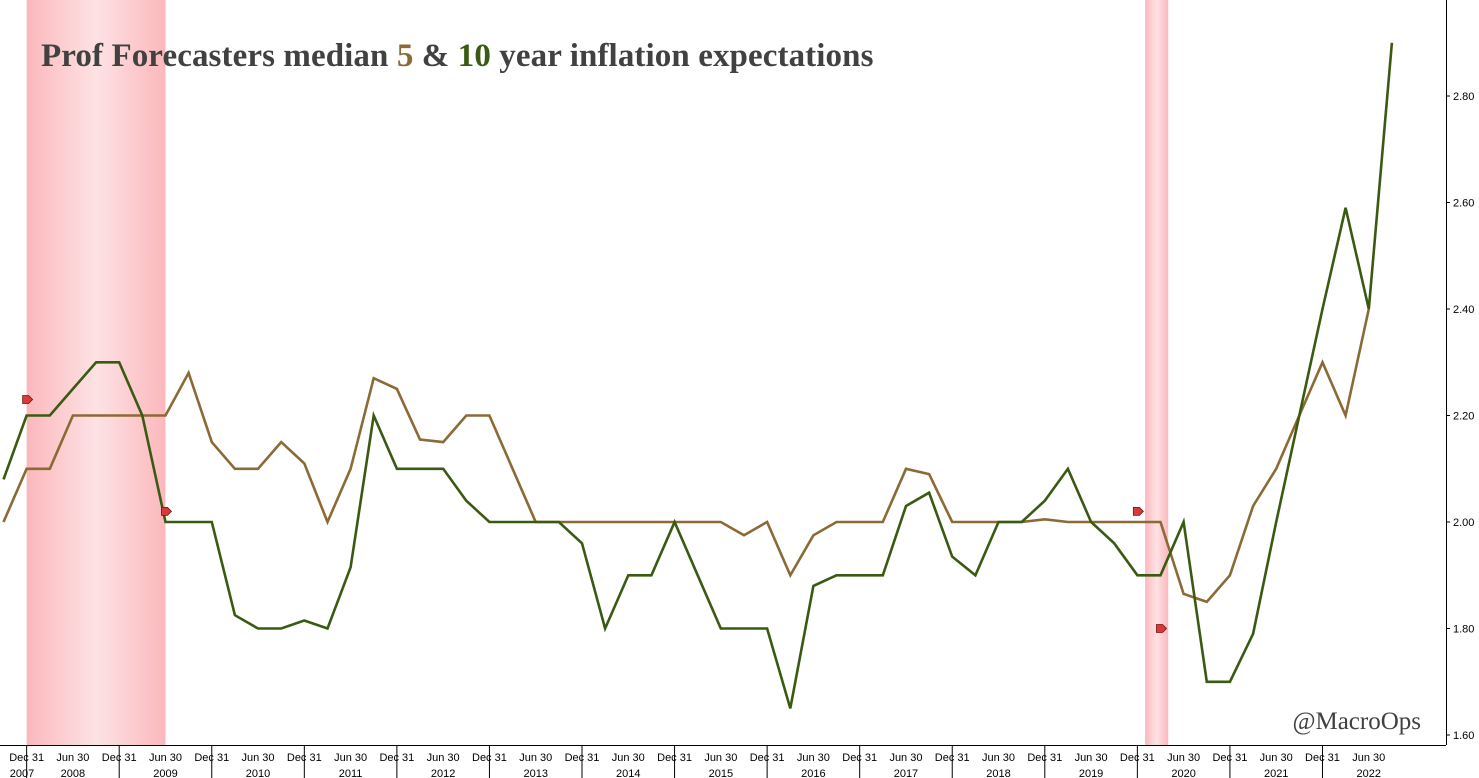 This screenshot has height=778, width=1479. I want to click on y-tick-label: 2.60, so click(1463, 204).